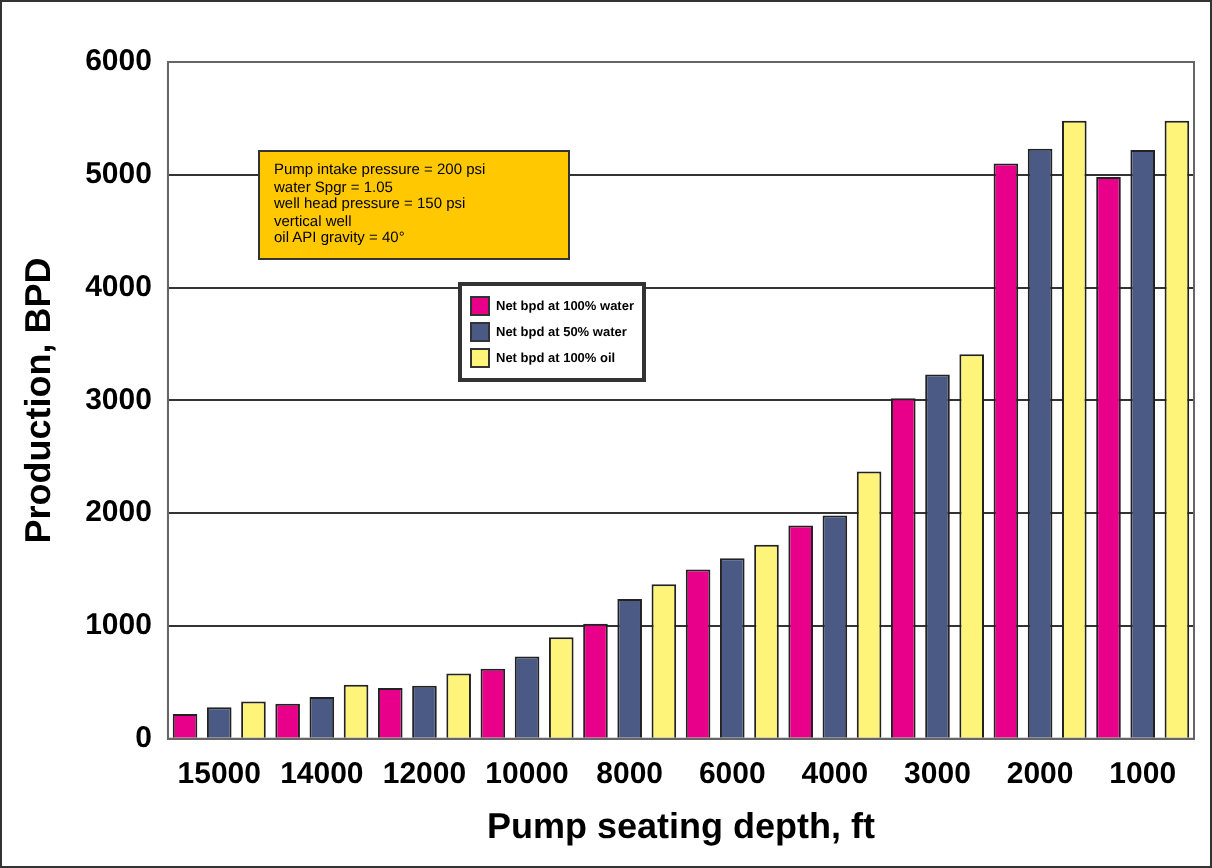 The height and width of the screenshot is (868, 1212). Describe the element at coordinates (322, 774) in the screenshot. I see `x-tick-label: 14000` at that location.